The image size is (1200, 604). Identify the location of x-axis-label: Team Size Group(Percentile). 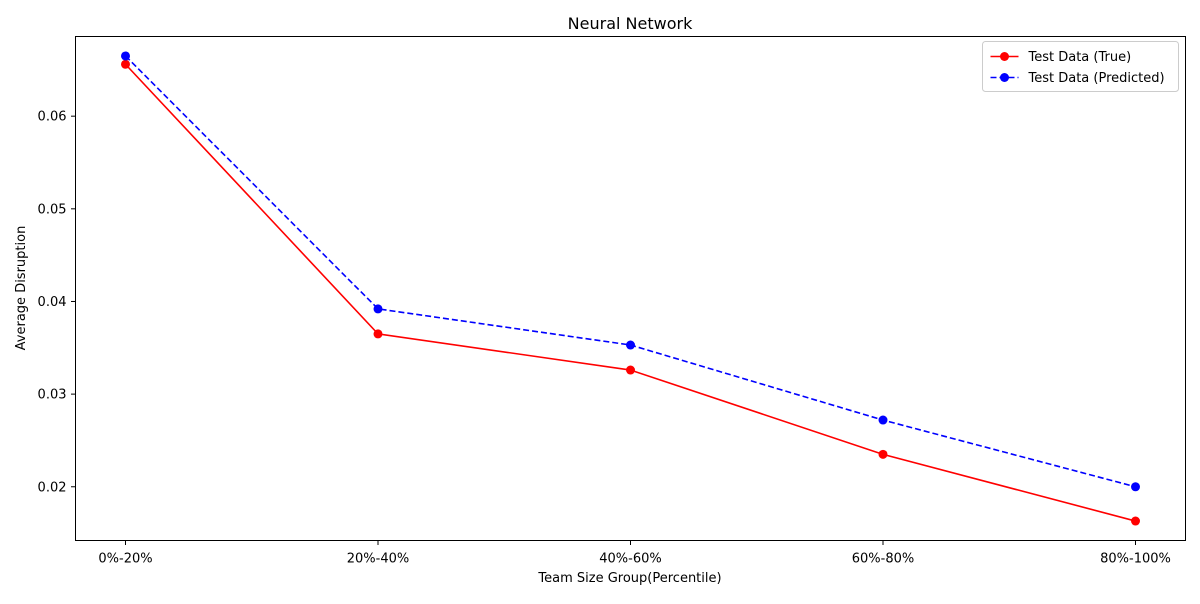
(629, 578).